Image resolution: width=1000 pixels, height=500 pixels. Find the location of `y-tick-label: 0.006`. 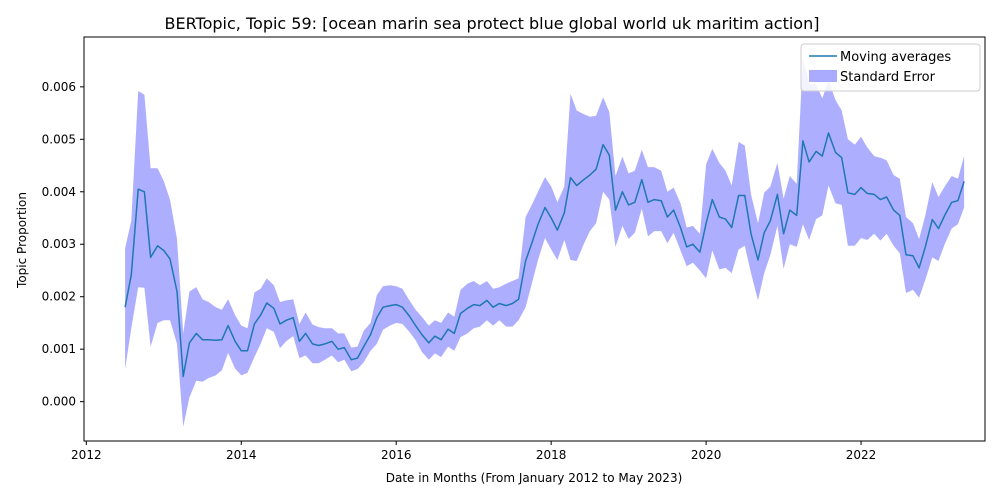

y-tick-label: 0.006 is located at coordinates (59, 87).